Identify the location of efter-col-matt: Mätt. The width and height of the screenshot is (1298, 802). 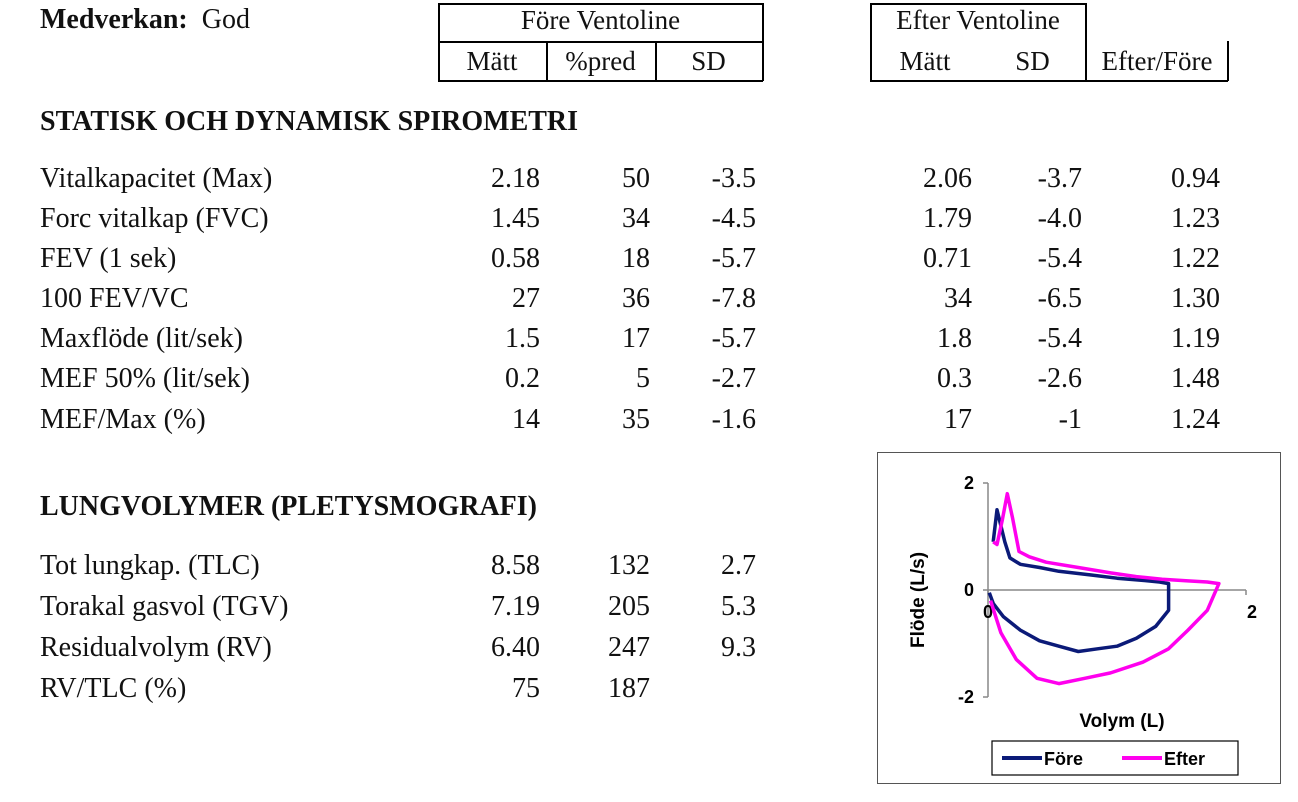
(925, 61).